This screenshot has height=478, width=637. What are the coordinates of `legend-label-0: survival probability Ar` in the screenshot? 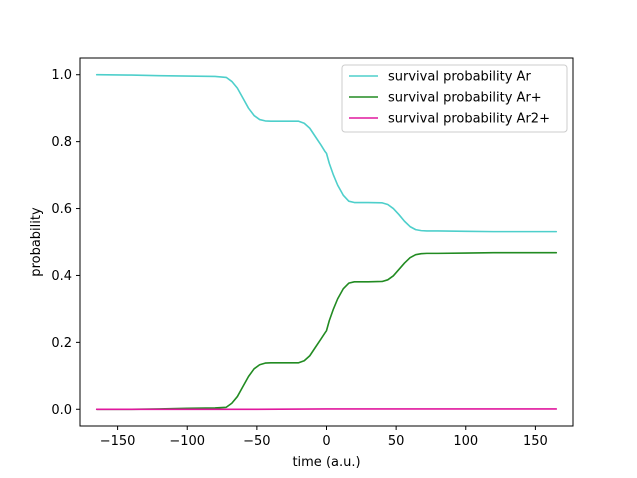 It's located at (459, 77).